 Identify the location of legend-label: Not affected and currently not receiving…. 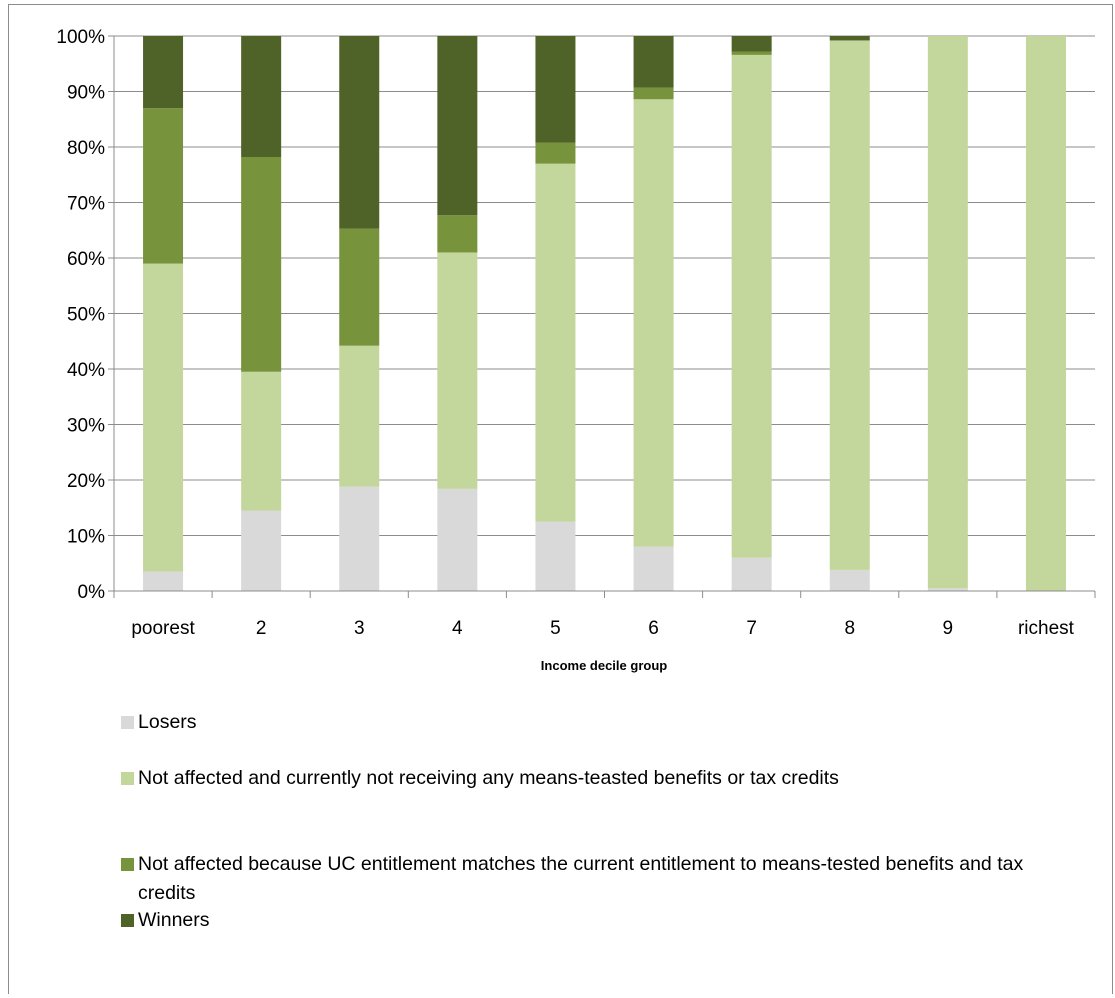
(488, 778).